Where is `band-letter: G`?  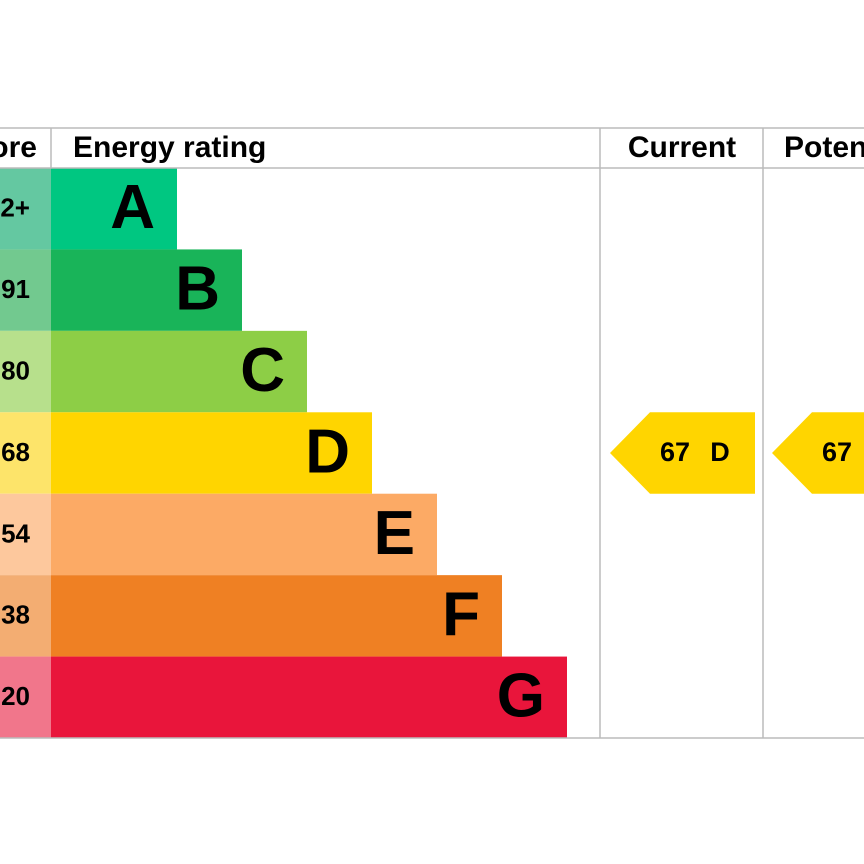 band-letter: G is located at coordinates (521, 696).